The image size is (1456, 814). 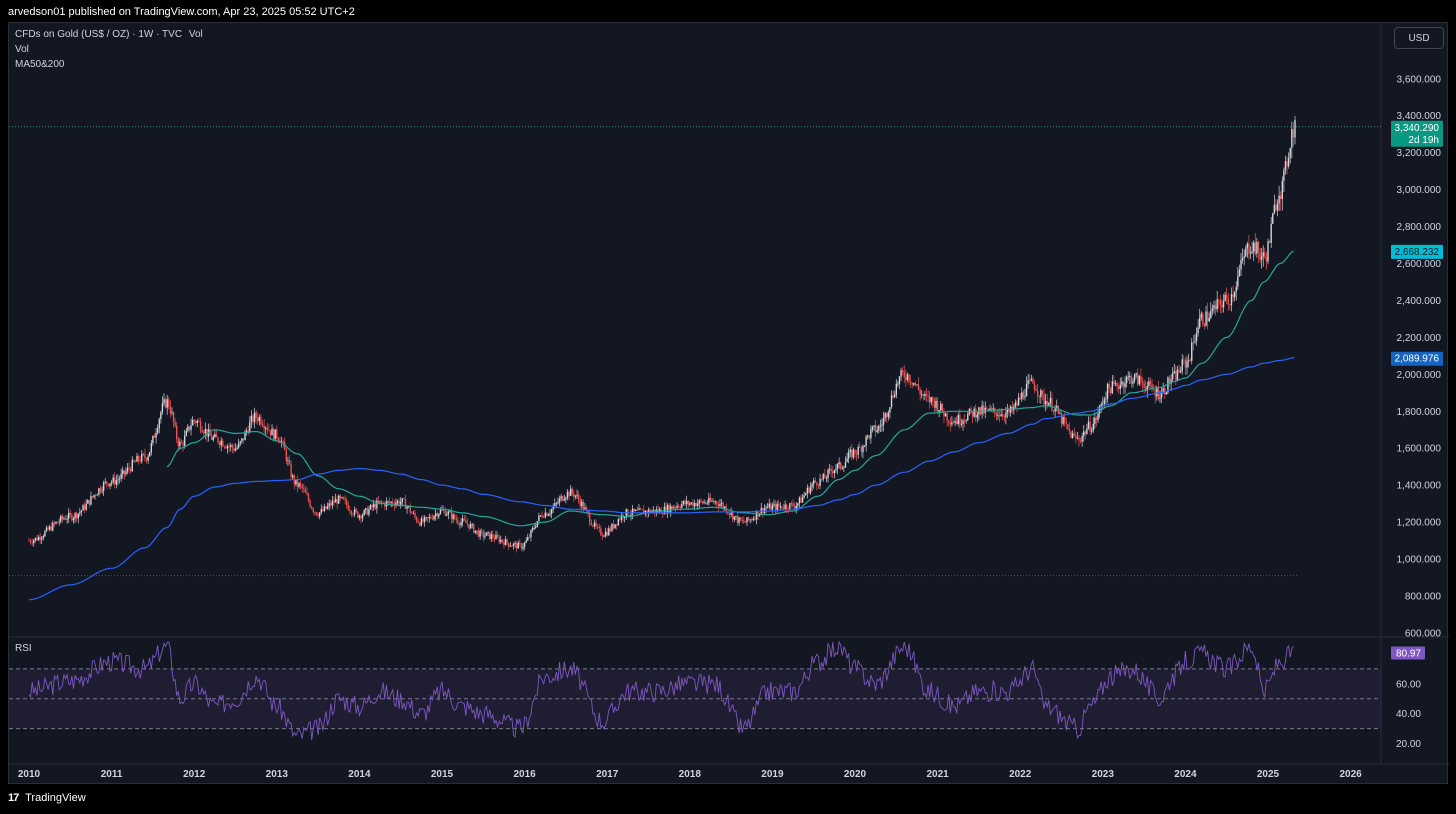 What do you see at coordinates (1103, 774) in the screenshot?
I see `time-tick-label: 2023` at bounding box center [1103, 774].